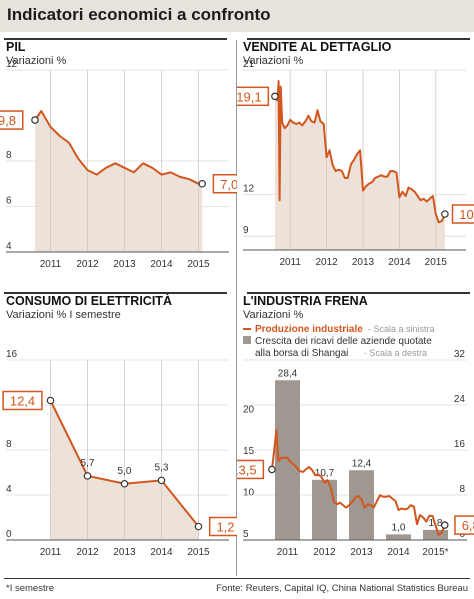  What do you see at coordinates (436, 262) in the screenshot?
I see `retail-x-tick: 2015` at bounding box center [436, 262].